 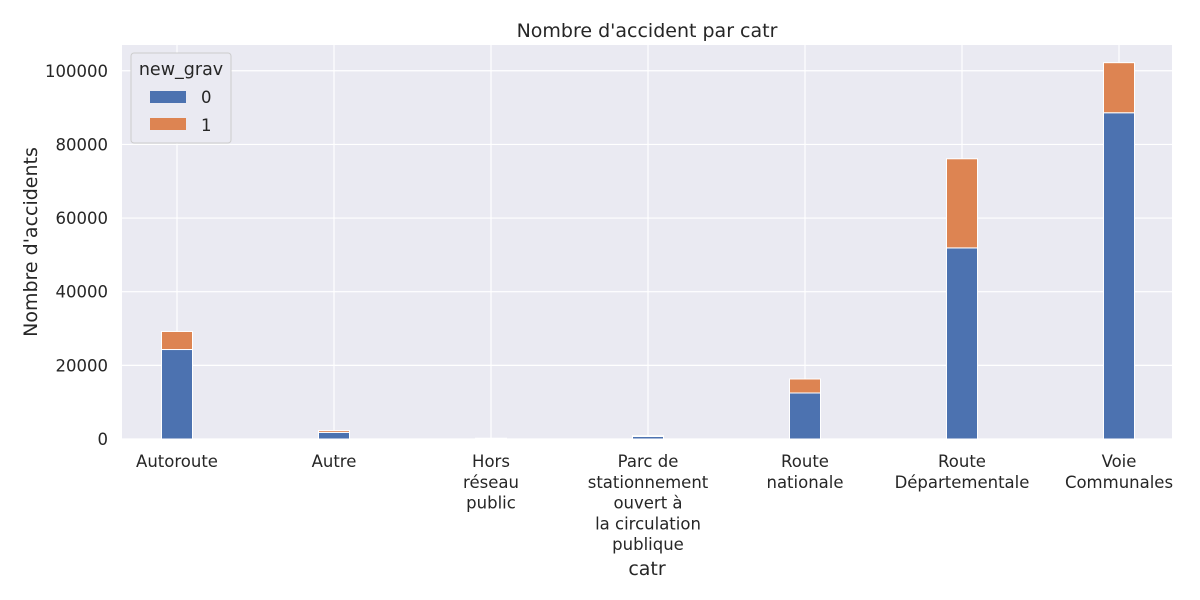 I want to click on legend: new_grav 0 1, so click(x=181, y=98).